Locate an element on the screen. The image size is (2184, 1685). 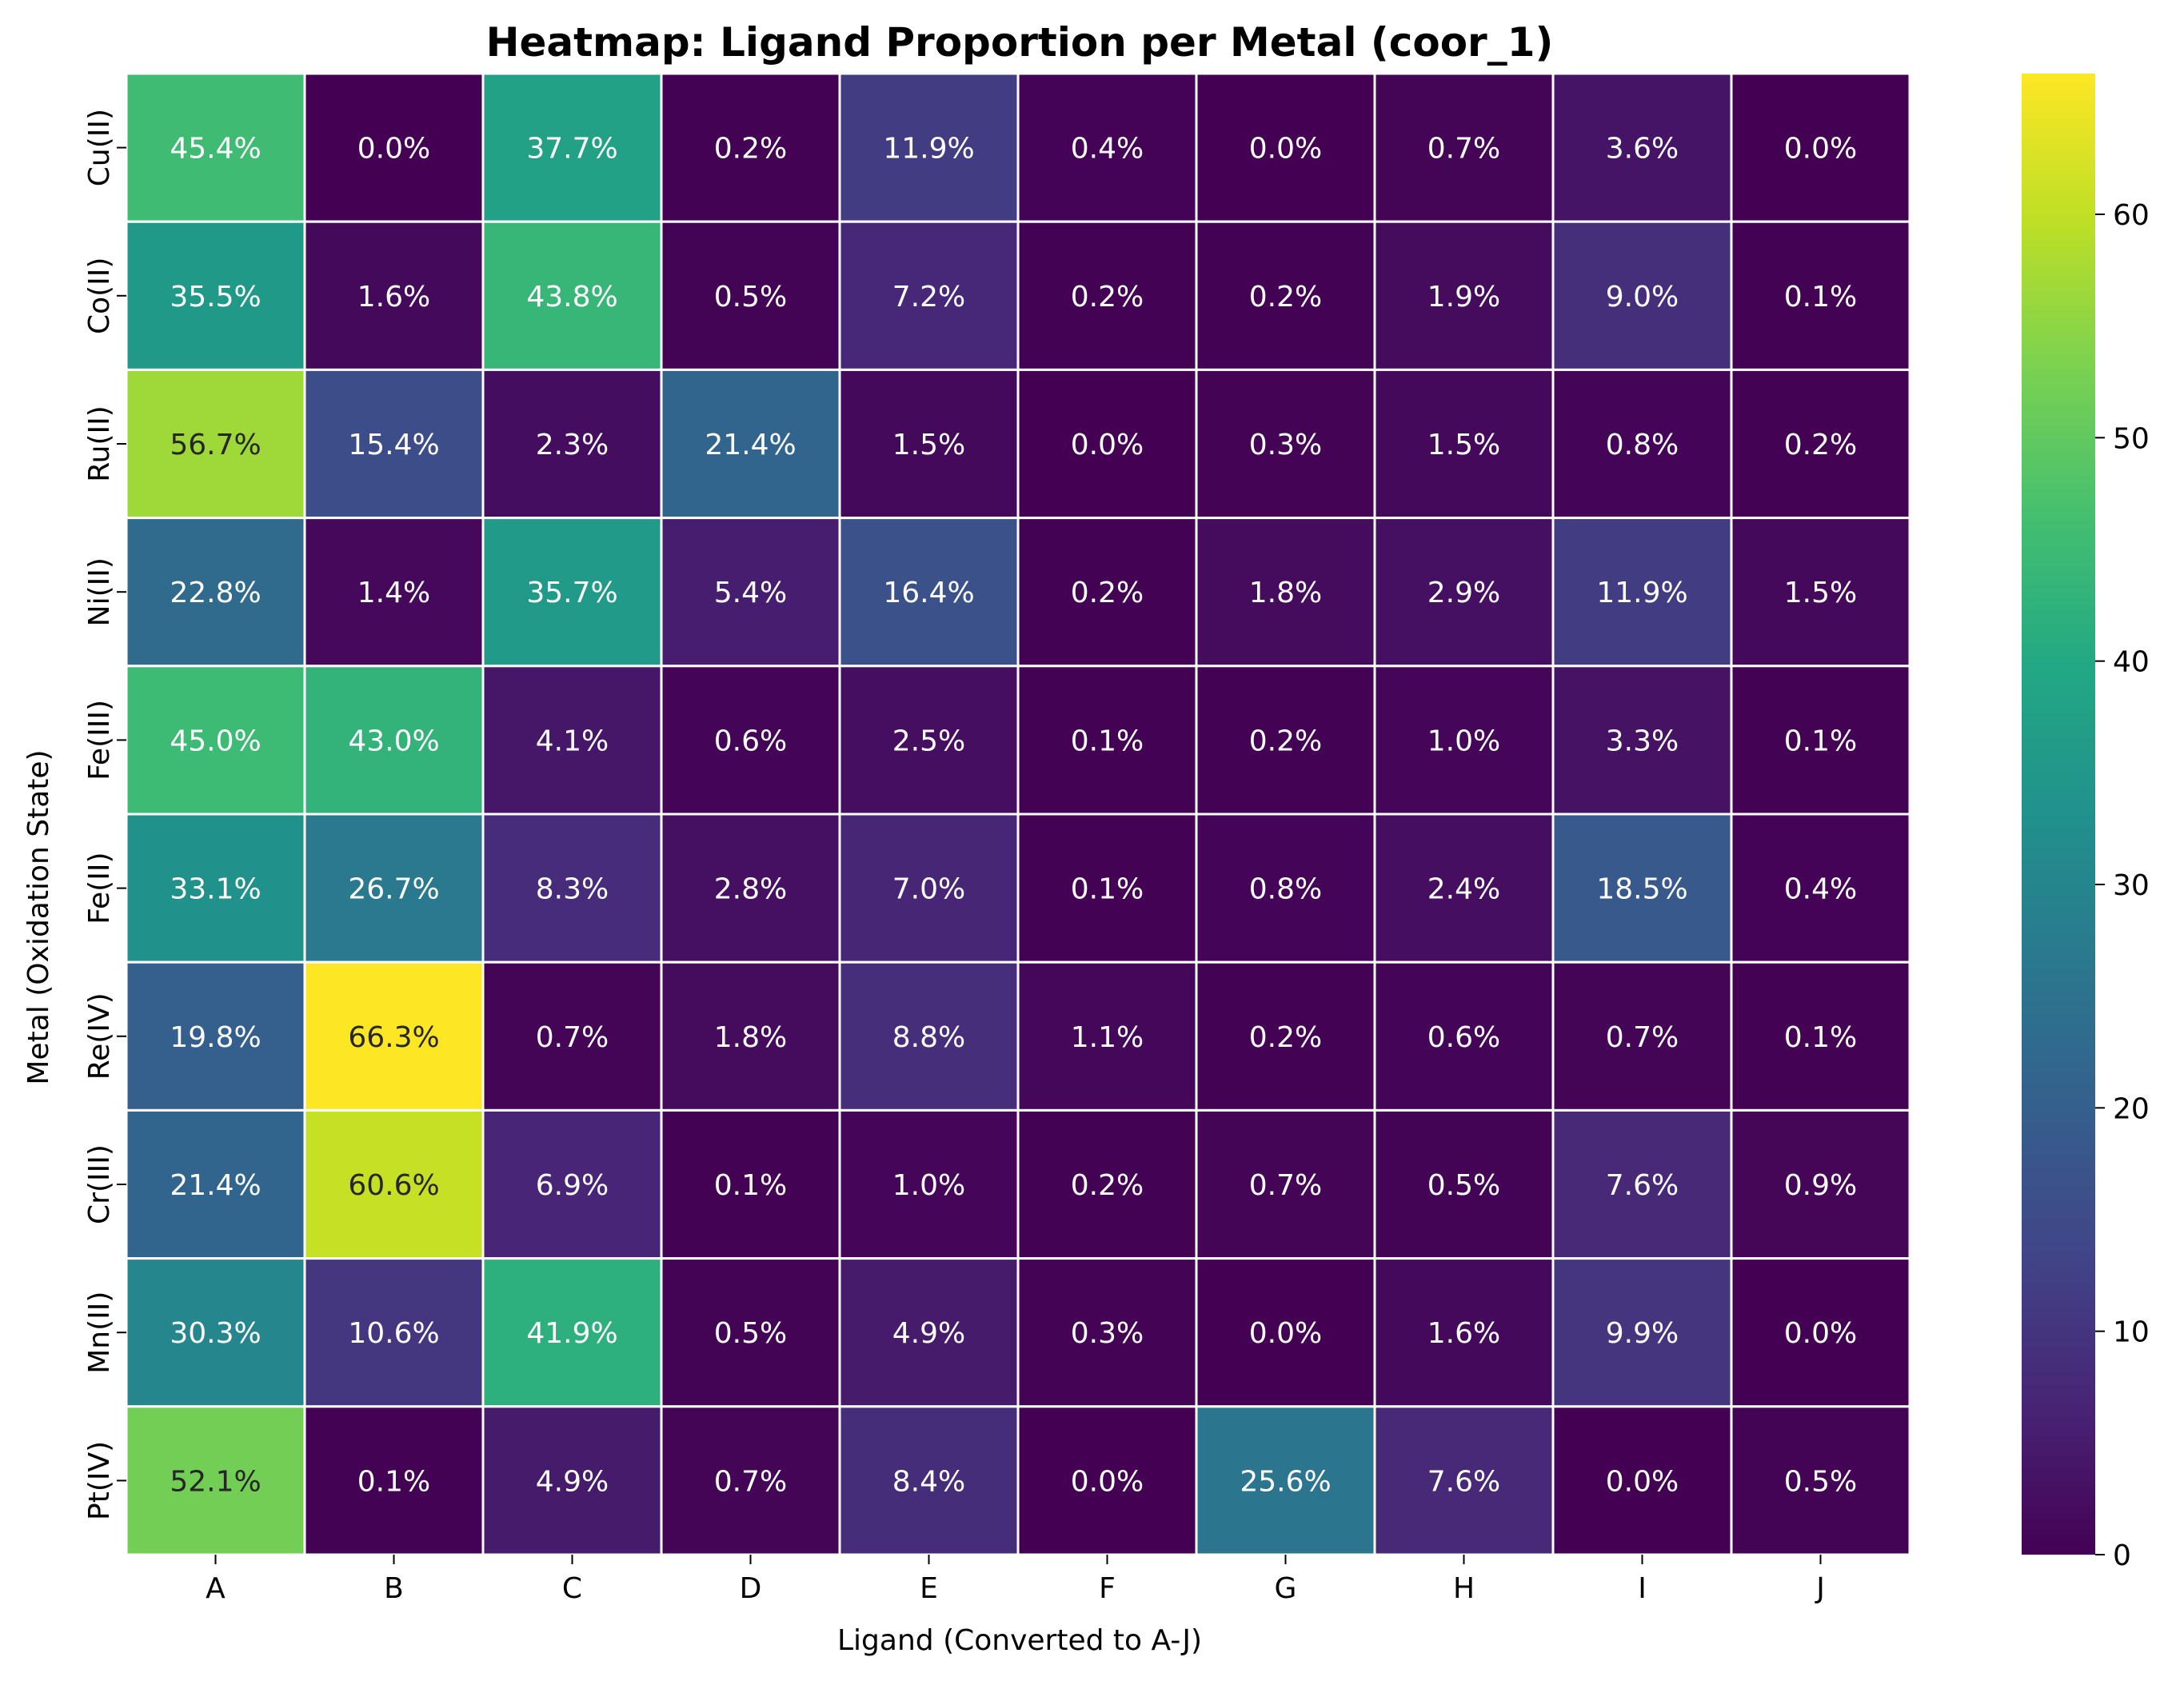
y-tick-label: Re(IV) is located at coordinates (100, 1036).